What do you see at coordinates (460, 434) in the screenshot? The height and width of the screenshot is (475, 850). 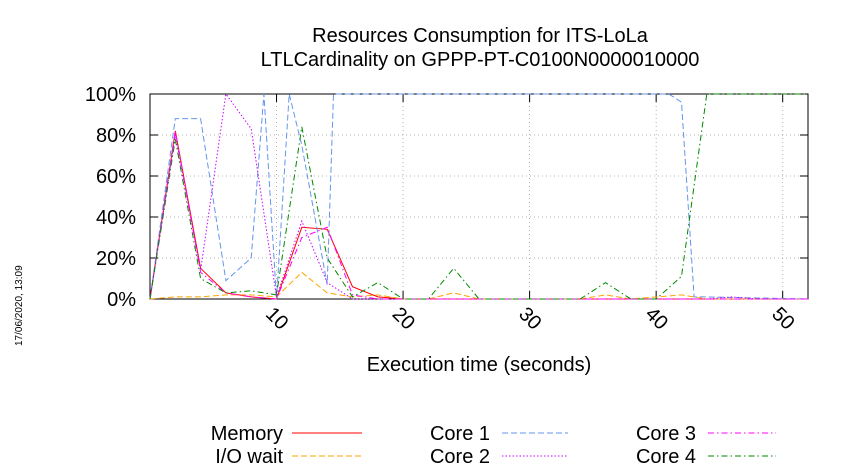 I see `legend-label-core-1: Core 1` at bounding box center [460, 434].